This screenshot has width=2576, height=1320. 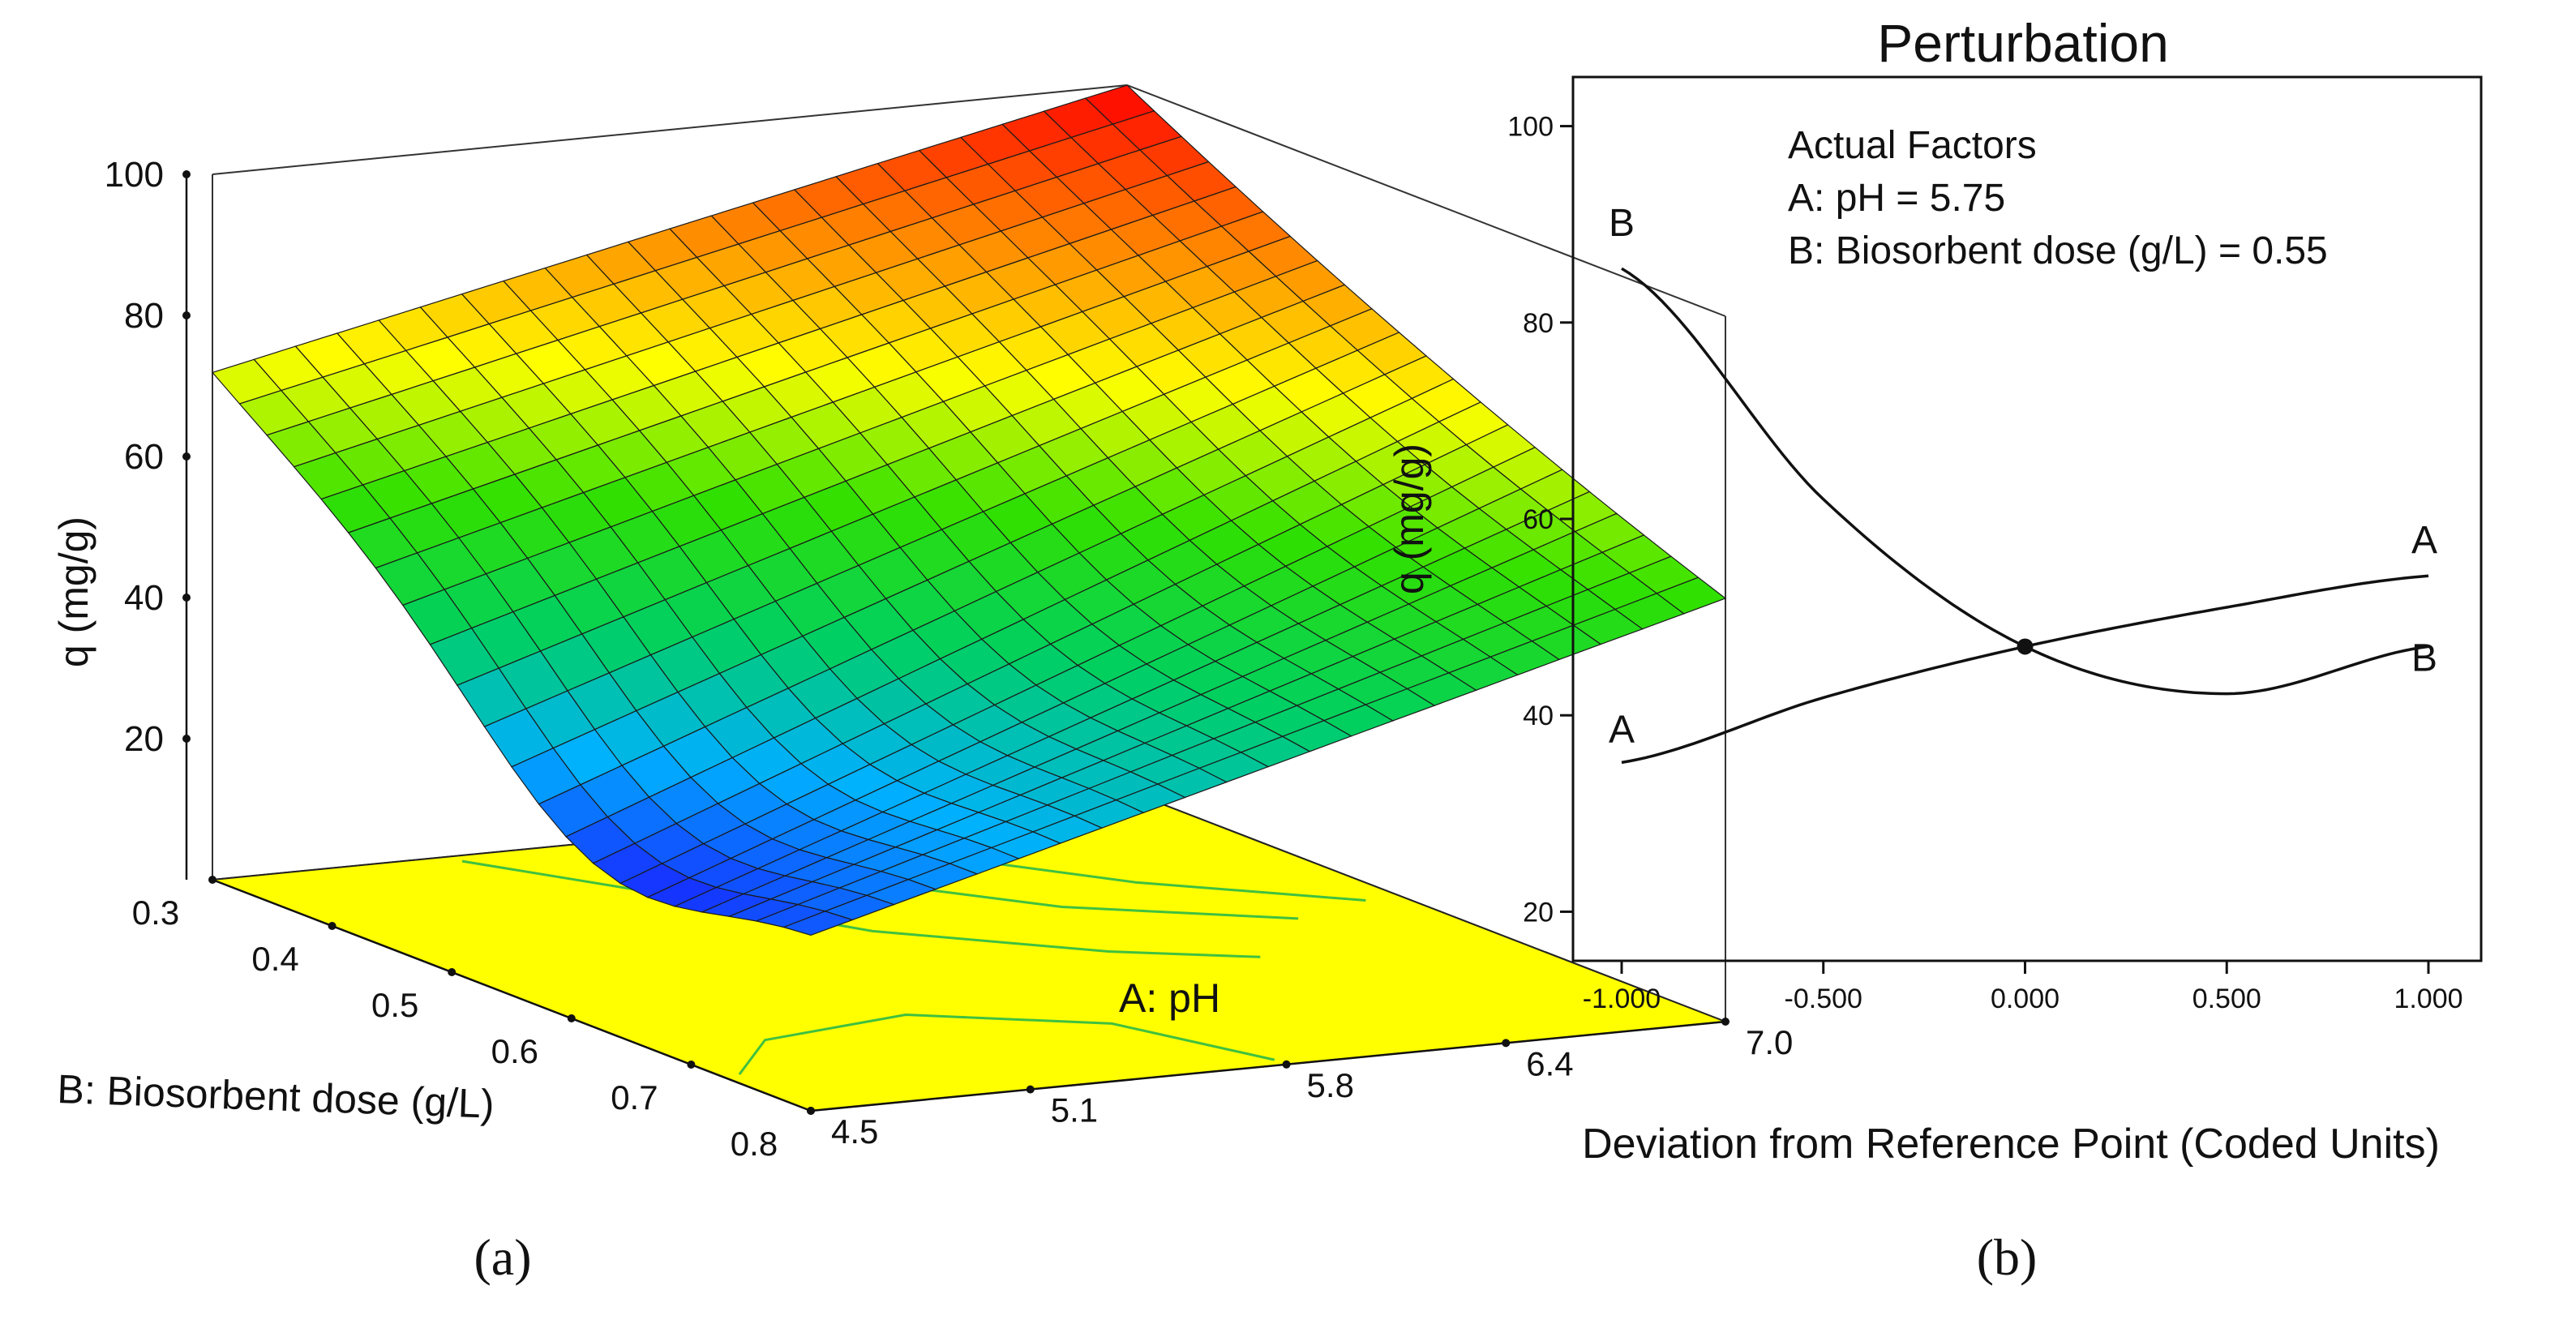 What do you see at coordinates (1409, 519) in the screenshot?
I see `y-axis-title: q (mg/g)` at bounding box center [1409, 519].